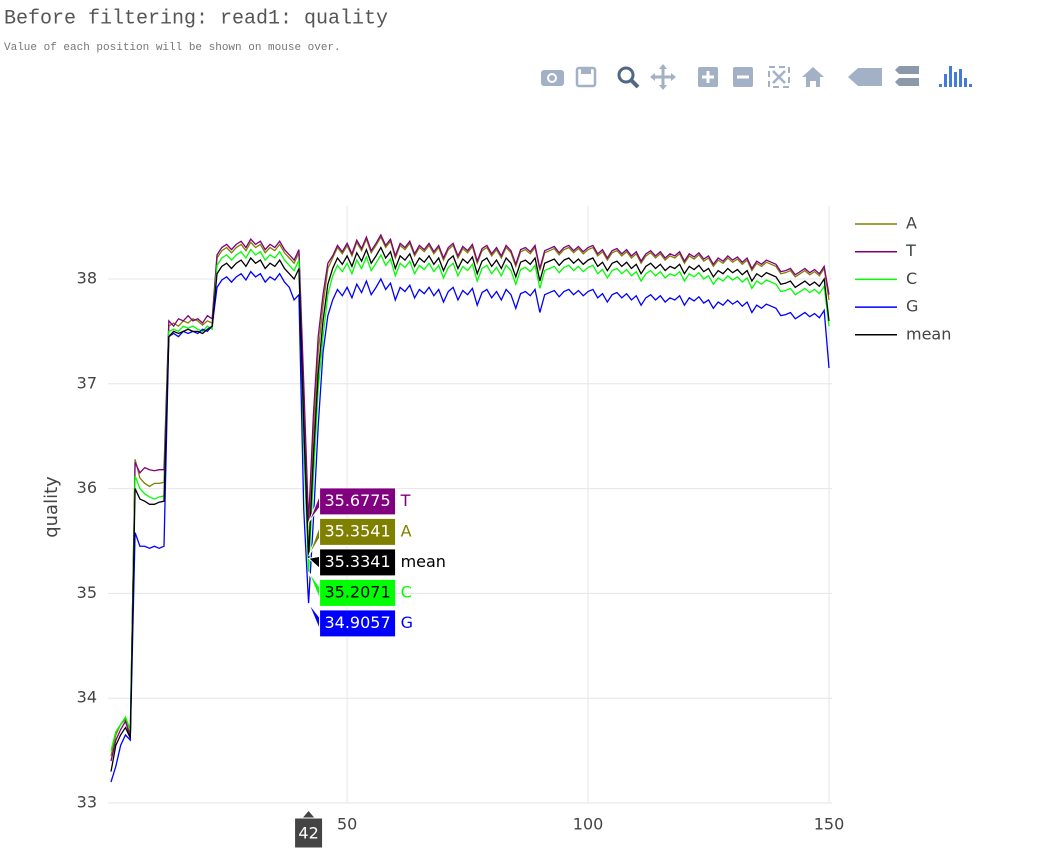  What do you see at coordinates (87, 487) in the screenshot?
I see `y-tick-label: 36` at bounding box center [87, 487].